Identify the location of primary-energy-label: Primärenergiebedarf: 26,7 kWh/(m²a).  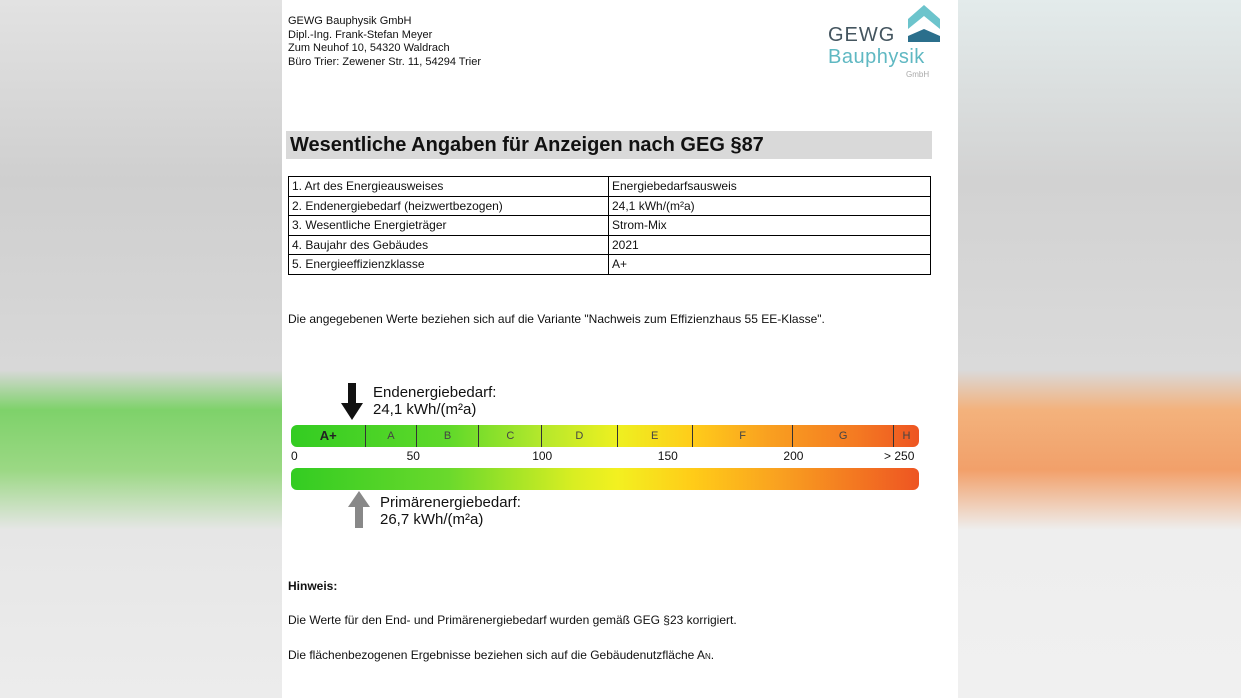
(450, 511).